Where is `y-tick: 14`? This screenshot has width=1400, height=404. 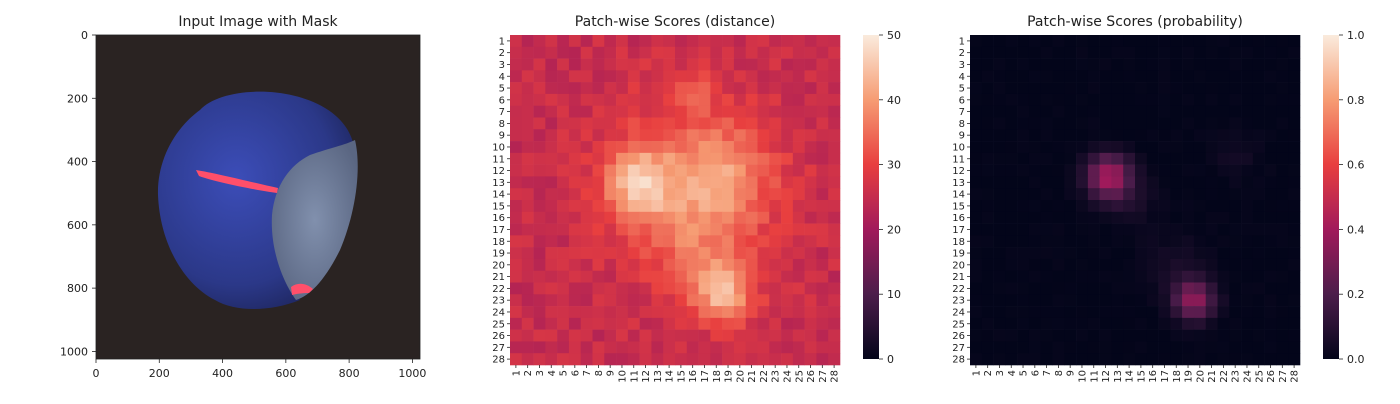
y-tick: 14 is located at coordinates (501, 195).